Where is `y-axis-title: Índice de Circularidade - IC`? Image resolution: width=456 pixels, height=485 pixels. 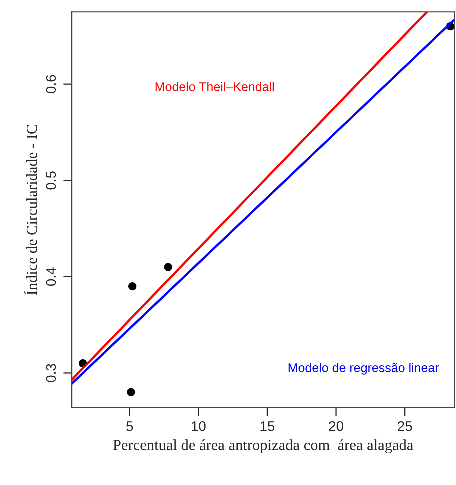
y-axis-title: Índice de Circularidade - IC is located at coordinates (31, 210).